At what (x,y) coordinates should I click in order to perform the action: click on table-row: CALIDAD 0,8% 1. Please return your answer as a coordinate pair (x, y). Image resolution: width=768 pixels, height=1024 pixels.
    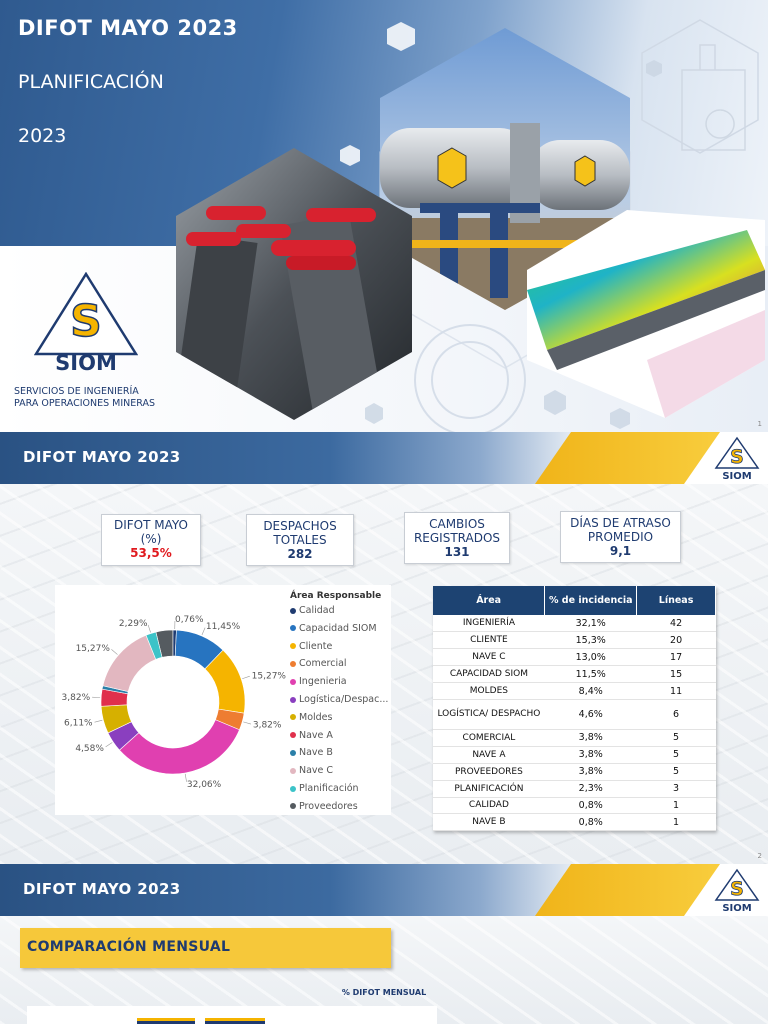
    Looking at the image, I should click on (574, 806).